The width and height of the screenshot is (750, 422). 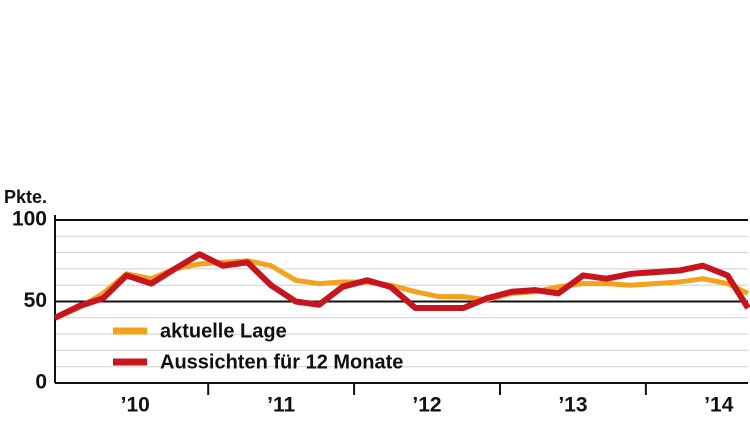 What do you see at coordinates (41, 382) in the screenshot?
I see `y-tick-label: 0` at bounding box center [41, 382].